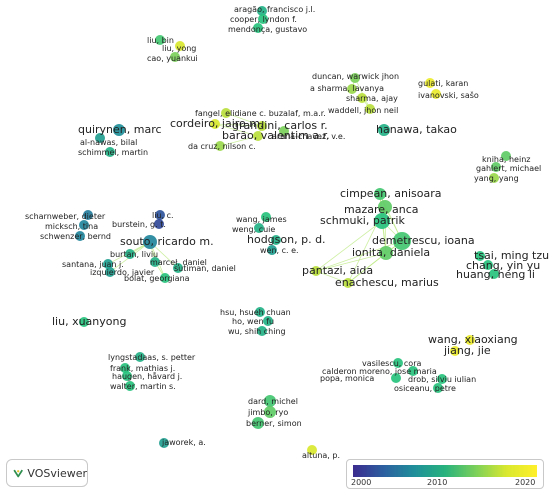 The height and width of the screenshot is (494, 550). I want to click on node-label-sharma_lavanya: a sharma, lavanya, so click(347, 88).